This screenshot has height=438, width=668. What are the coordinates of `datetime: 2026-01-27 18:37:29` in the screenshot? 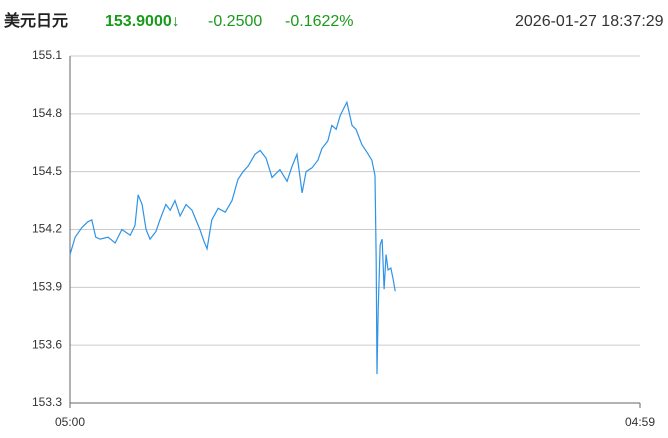 It's located at (589, 21).